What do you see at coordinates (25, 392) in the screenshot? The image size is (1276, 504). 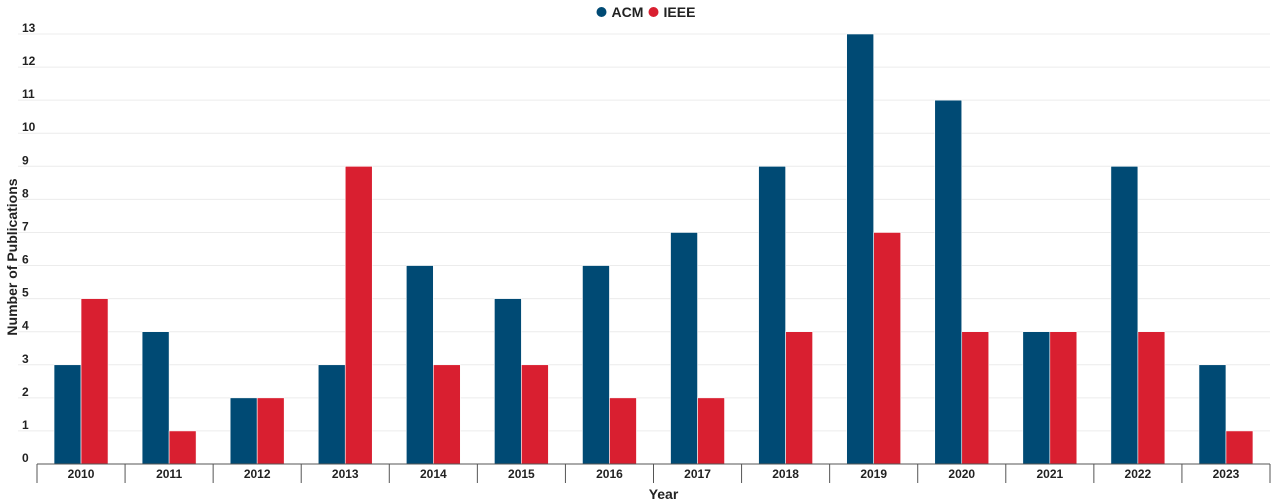 I see `y-tick-label-2: 2` at bounding box center [25, 392].